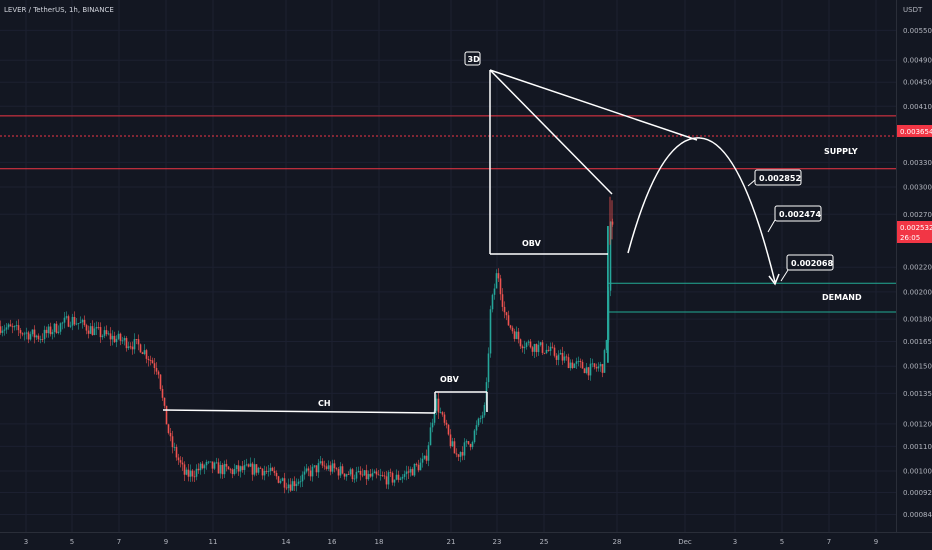  I want to click on supply-label: SUPPLY, so click(841, 151).